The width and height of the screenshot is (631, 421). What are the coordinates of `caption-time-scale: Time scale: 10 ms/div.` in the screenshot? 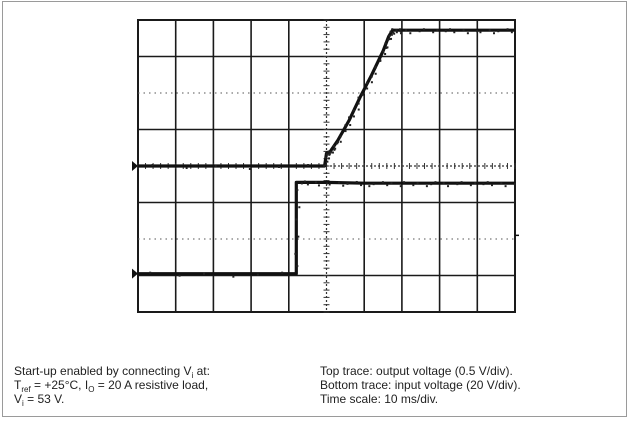 It's located at (379, 399).